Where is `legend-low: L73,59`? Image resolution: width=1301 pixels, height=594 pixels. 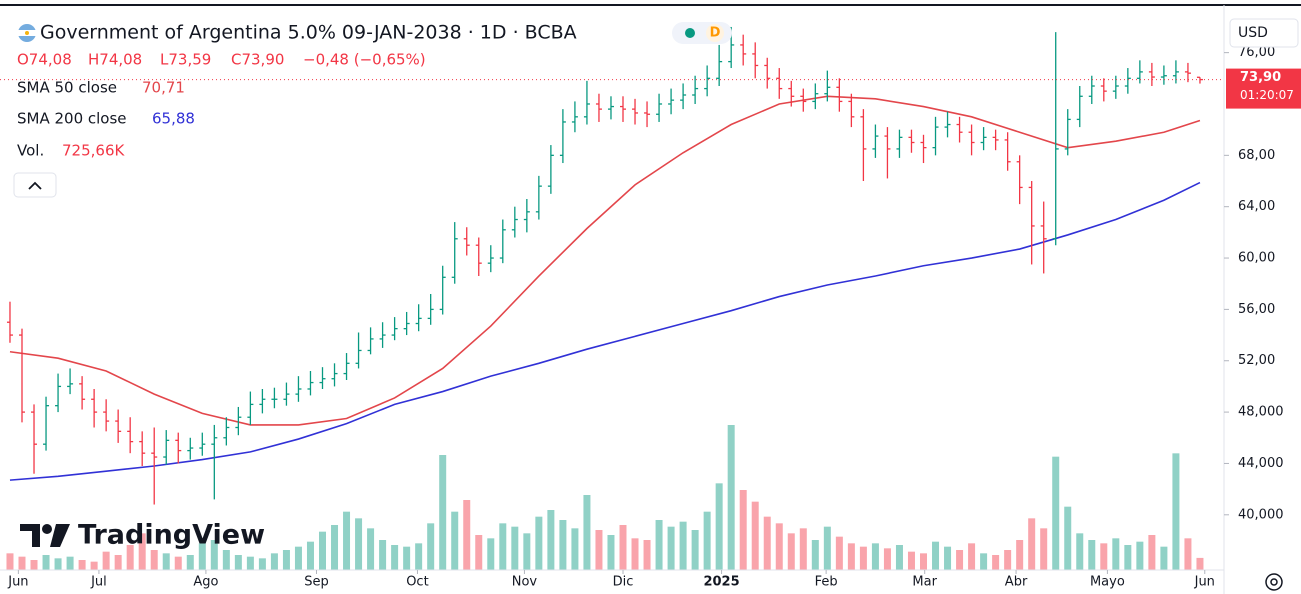 legend-low: L73,59 is located at coordinates (185, 60).